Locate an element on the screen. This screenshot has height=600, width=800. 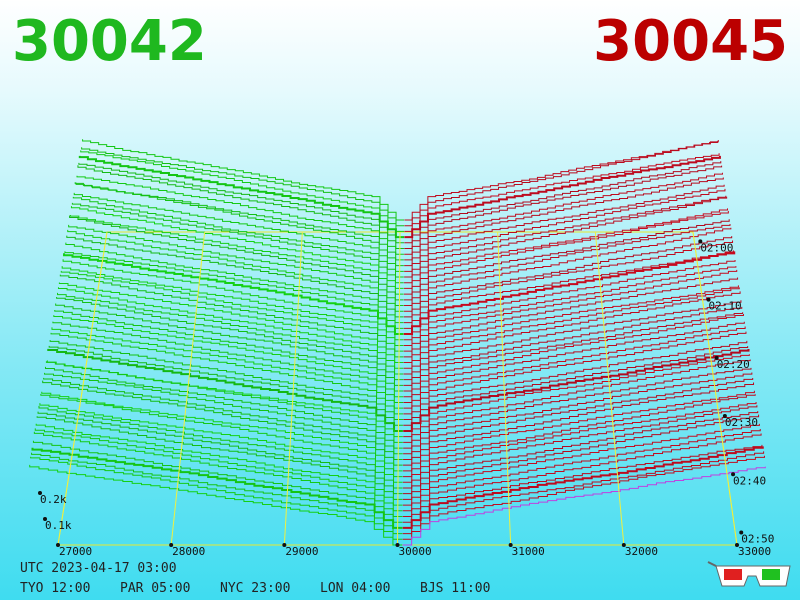
depth-tick-label: 0.2k is located at coordinates (53, 499).